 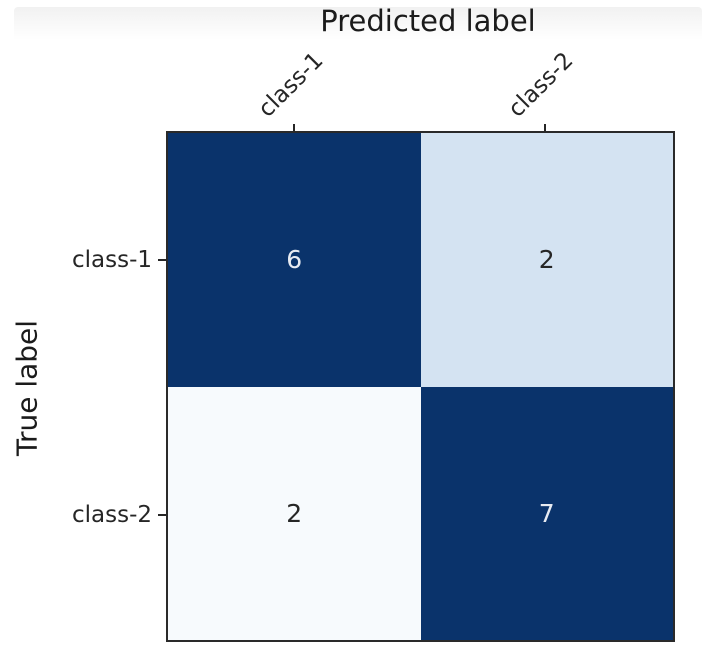 I want to click on cell-value: 6, so click(x=294, y=260).